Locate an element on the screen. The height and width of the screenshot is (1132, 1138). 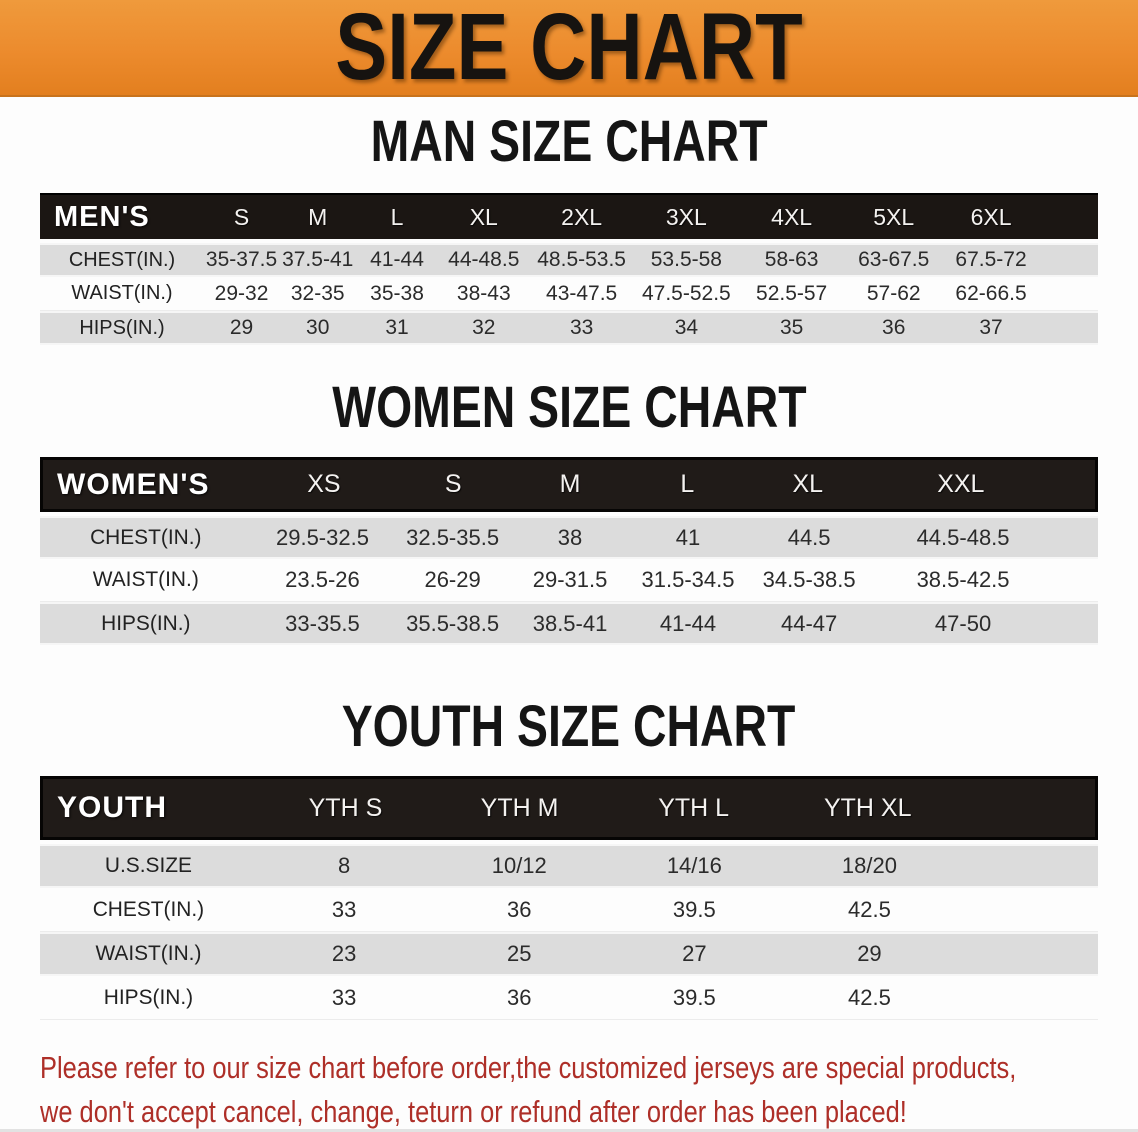
size-value: 57-62 is located at coordinates (893, 293).